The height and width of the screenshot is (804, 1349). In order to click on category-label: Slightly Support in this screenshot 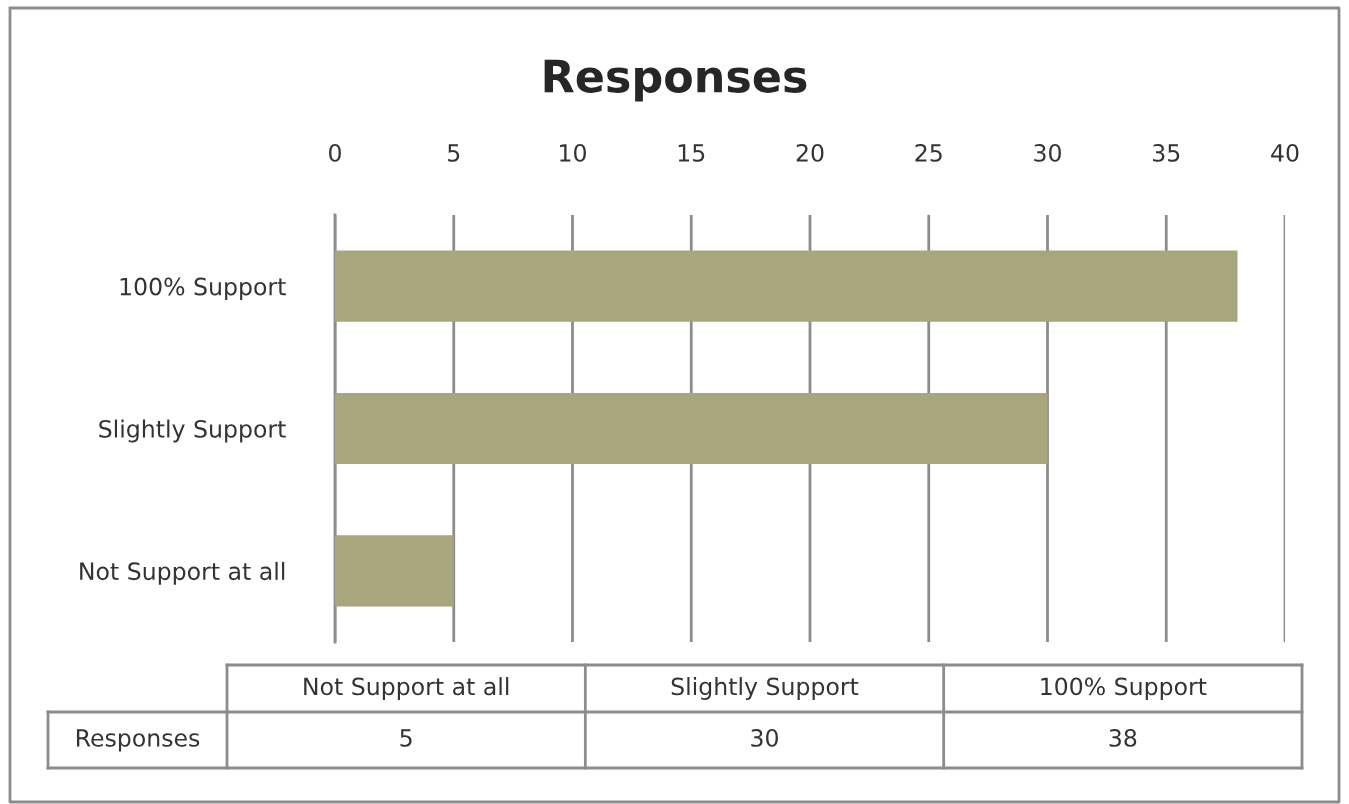, I will do `click(765, 688)`.